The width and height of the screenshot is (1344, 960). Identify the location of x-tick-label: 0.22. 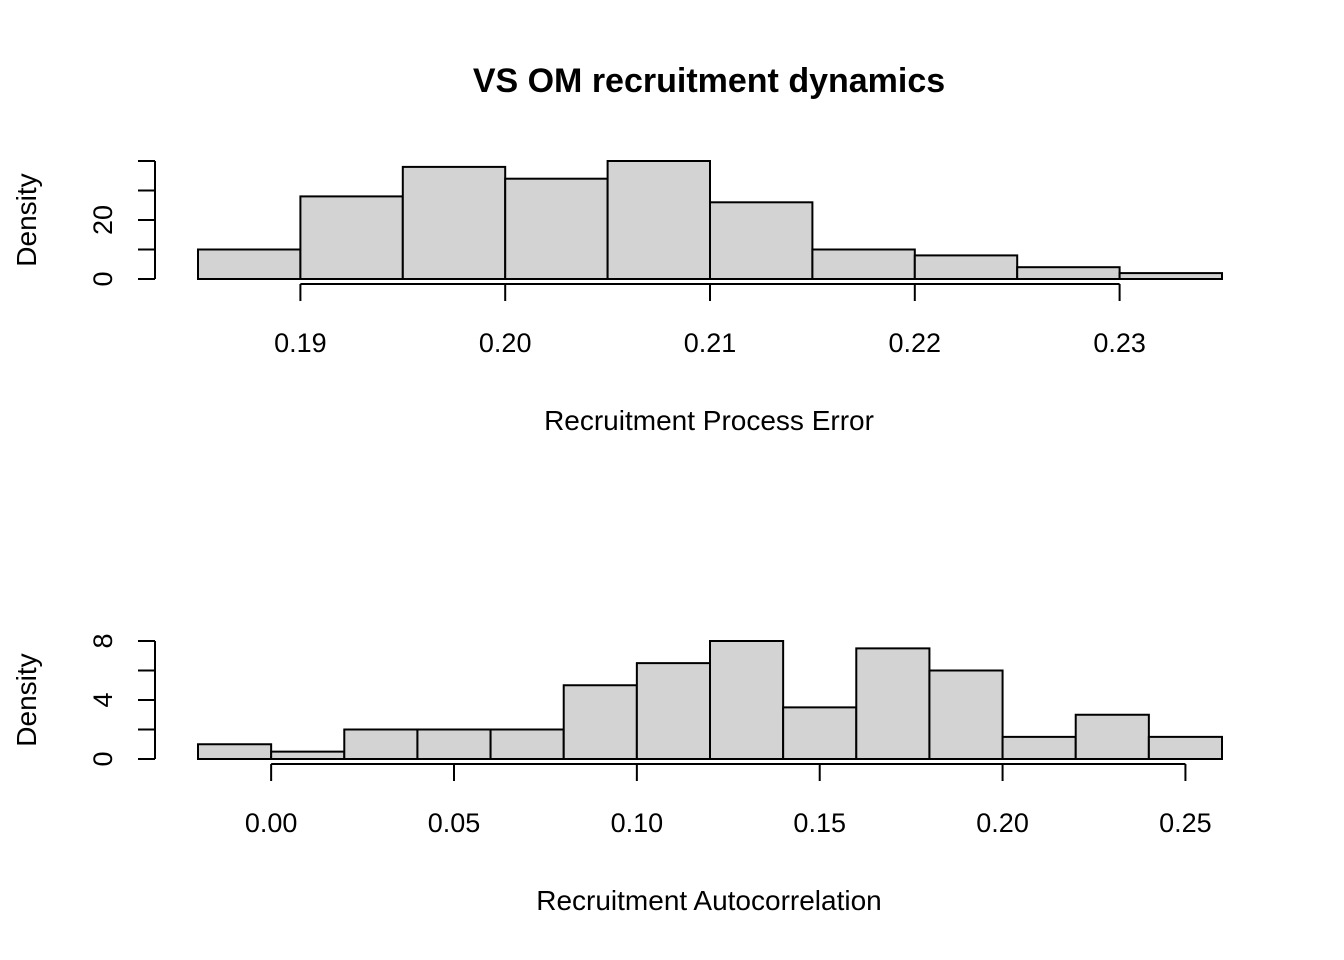
(915, 343).